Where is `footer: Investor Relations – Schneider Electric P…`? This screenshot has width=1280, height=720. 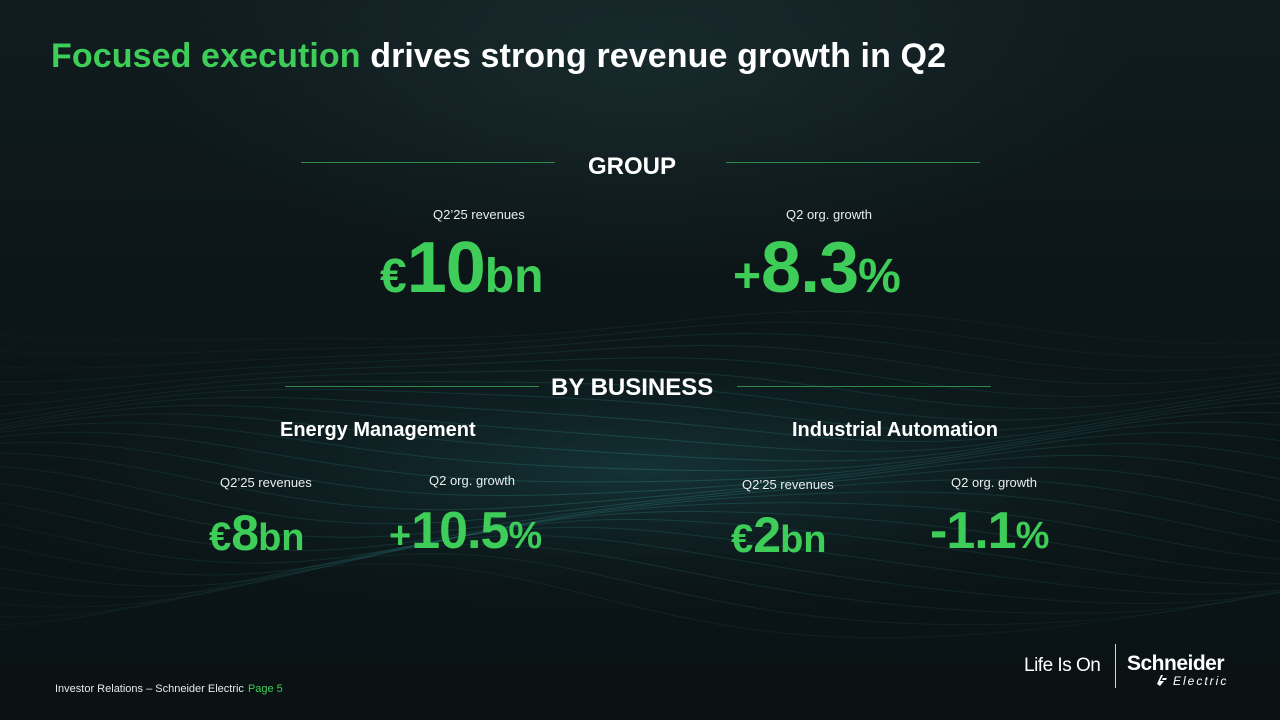 footer: Investor Relations – Schneider Electric P… is located at coordinates (169, 689).